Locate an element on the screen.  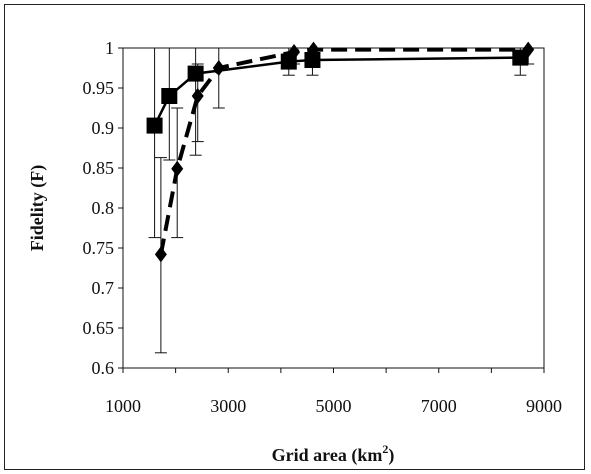
x-tick-label: 5000 is located at coordinates (334, 406).